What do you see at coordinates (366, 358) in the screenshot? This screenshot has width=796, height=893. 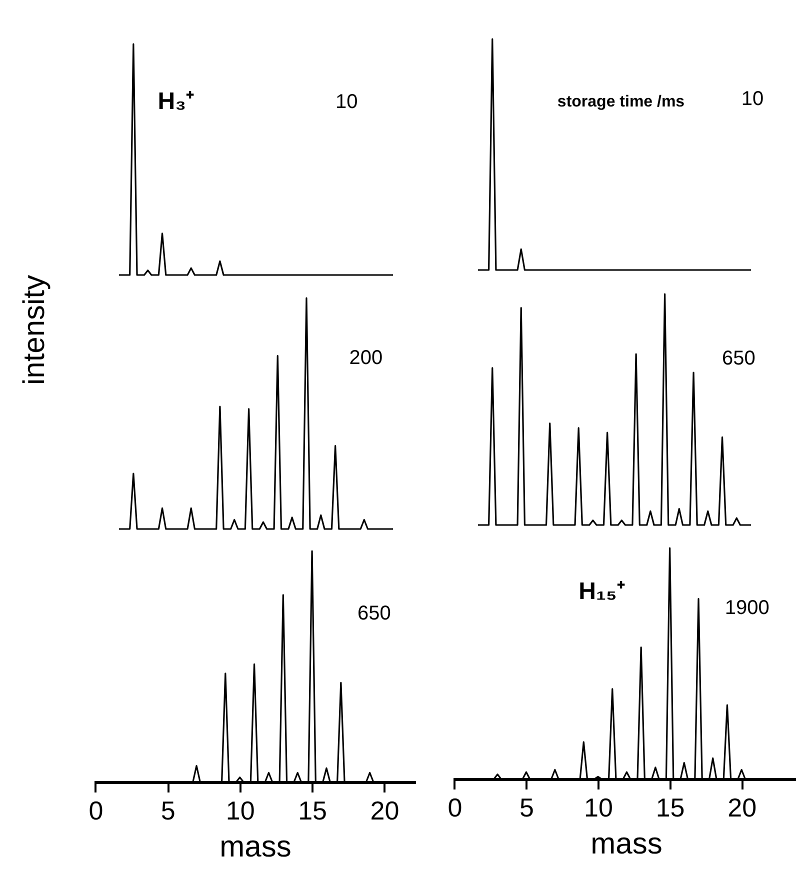 I see `annotation: 200` at bounding box center [366, 358].